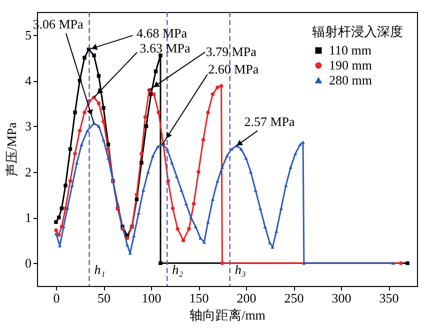  Describe the element at coordinates (28, 80) in the screenshot. I see `y-tick-label: 4` at that location.